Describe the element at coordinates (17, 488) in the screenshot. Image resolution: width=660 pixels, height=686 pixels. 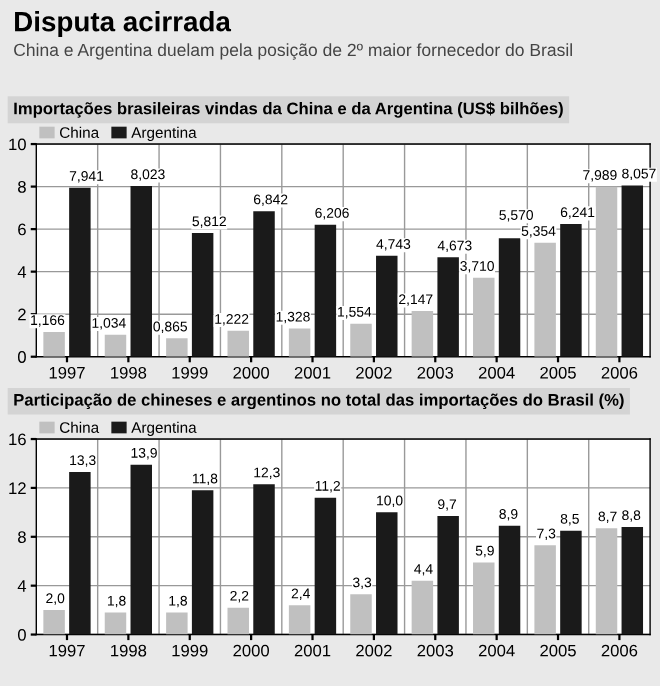
I see `y-tick-label: 12` at that location.